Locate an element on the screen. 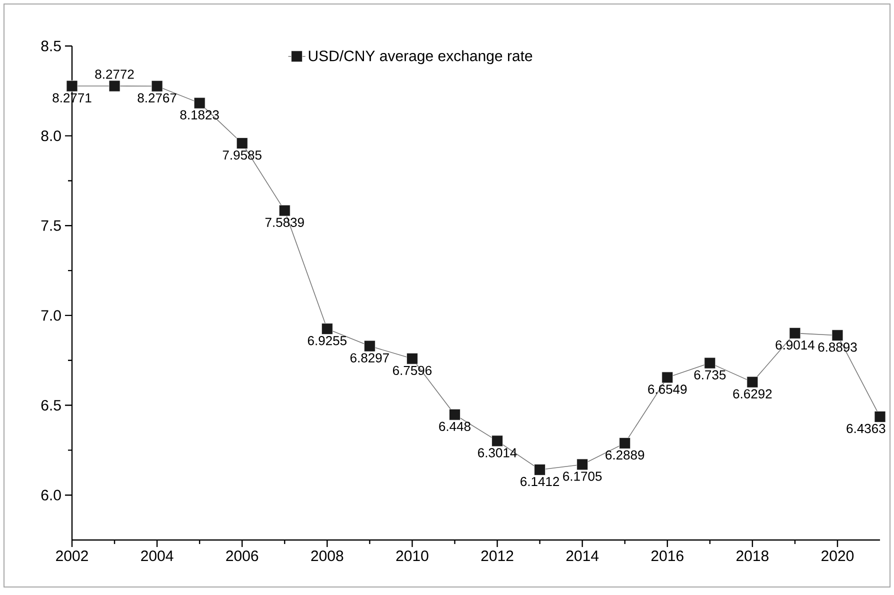  y-tick-label: 7.0 is located at coordinates (51, 315).